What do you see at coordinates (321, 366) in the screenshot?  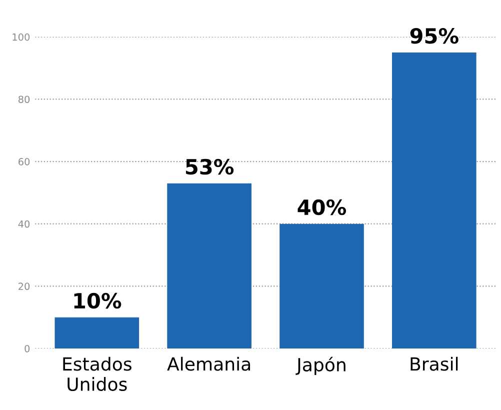 I see `x-tick-label: Japón` at bounding box center [321, 366].